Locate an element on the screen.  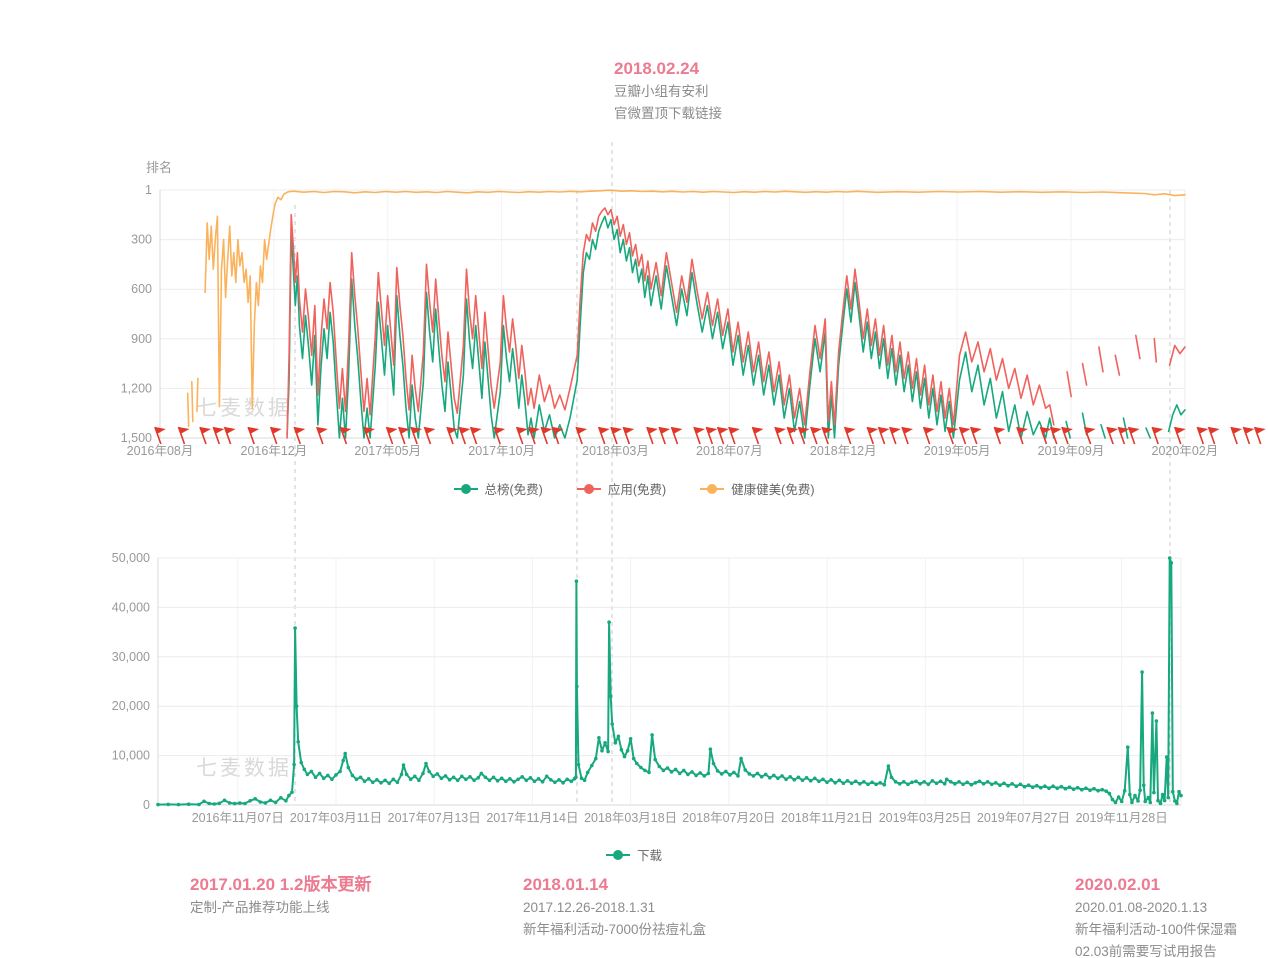
legend-item-health-free: 健康健美(免费) is located at coordinates (757, 488).